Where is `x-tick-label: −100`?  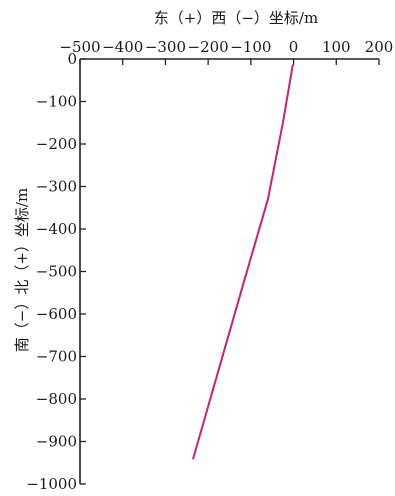
x-tick-label: −100 is located at coordinates (250, 47).